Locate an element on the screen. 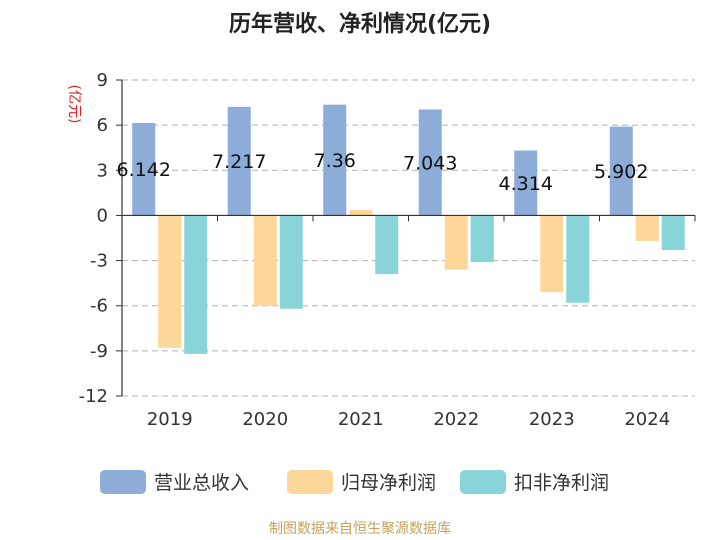 The image size is (720, 540). bar-series3-2024 is located at coordinates (673, 233).